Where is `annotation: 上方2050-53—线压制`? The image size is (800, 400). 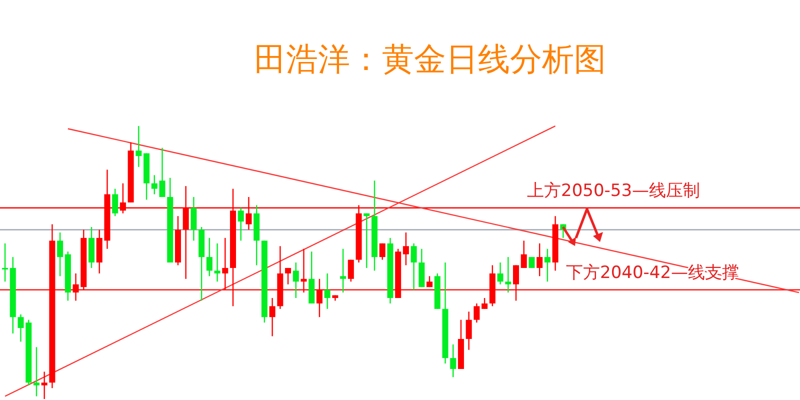 annotation: 上方2050-53—线压制 is located at coordinates (613, 191).